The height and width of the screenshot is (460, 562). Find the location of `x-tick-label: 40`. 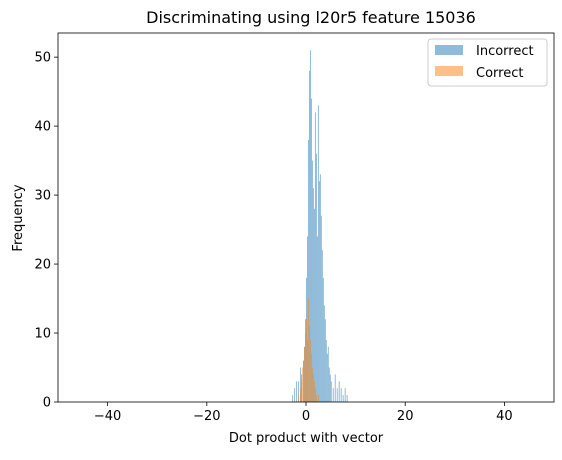

x-tick-label: 40 is located at coordinates (504, 416).